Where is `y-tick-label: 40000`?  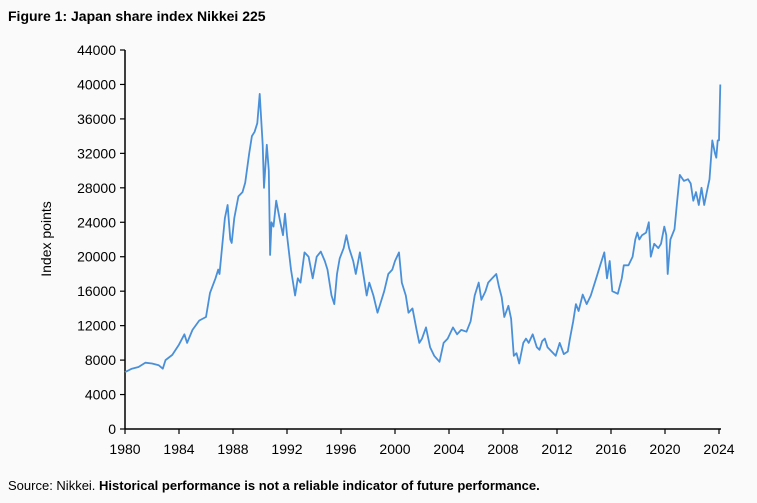 y-tick-label: 40000 is located at coordinates (96, 84).